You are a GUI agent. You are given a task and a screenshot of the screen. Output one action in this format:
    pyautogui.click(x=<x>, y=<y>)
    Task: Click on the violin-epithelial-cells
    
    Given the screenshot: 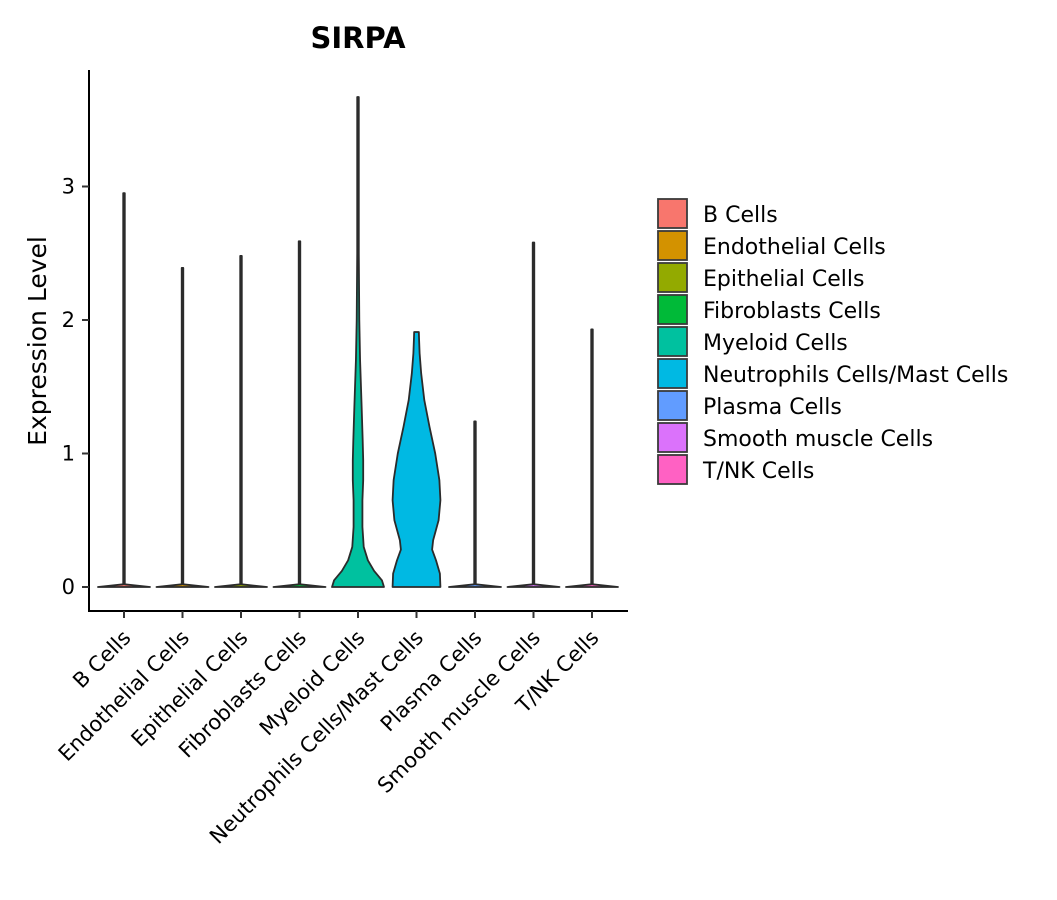 What is the action you would take?
    pyautogui.click(x=241, y=421)
    